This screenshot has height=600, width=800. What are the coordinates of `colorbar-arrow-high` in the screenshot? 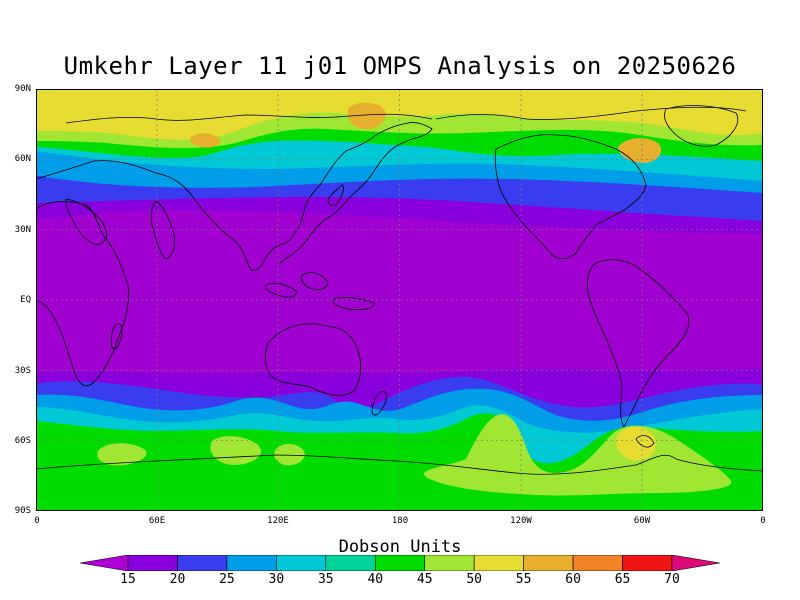 It's located at (695, 563).